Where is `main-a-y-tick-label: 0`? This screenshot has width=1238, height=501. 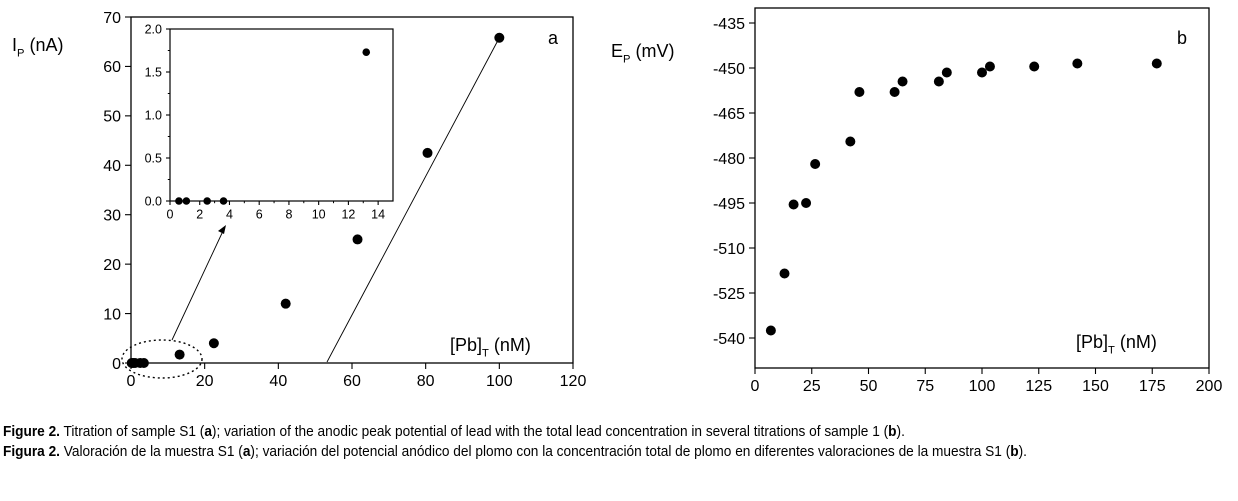
main-a-y-tick-label: 0 is located at coordinates (116, 364).